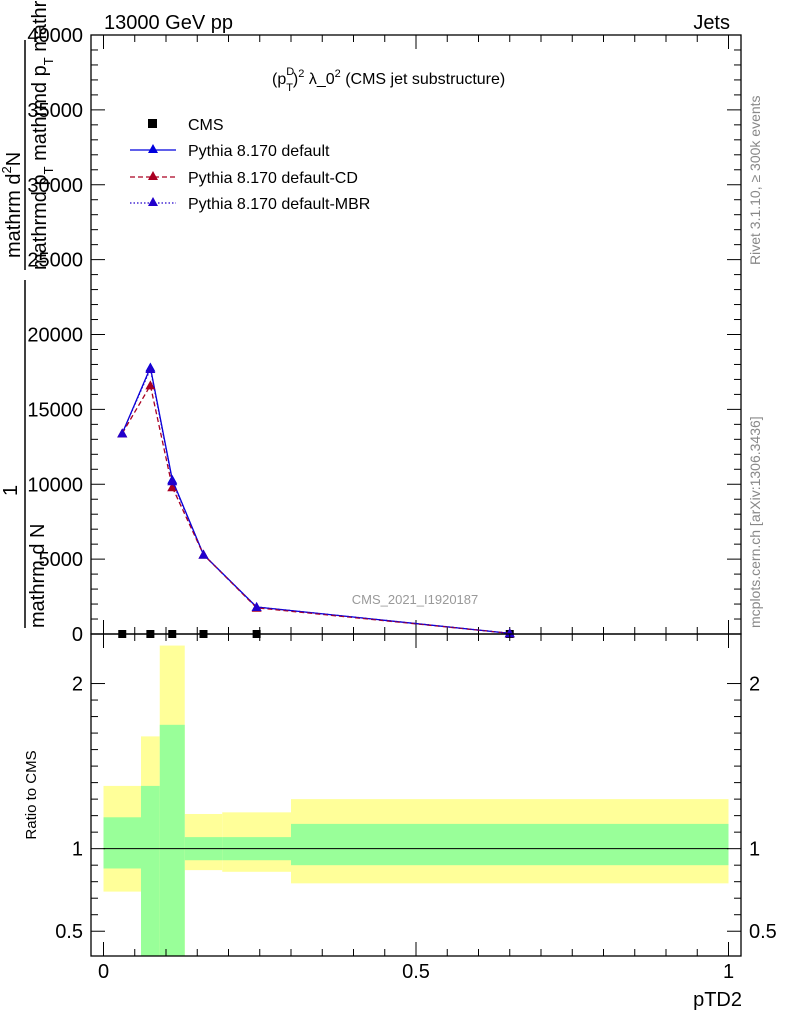 The width and height of the screenshot is (786, 1024). I want to click on ratio-y-tick-label-right: 1, so click(754, 850).